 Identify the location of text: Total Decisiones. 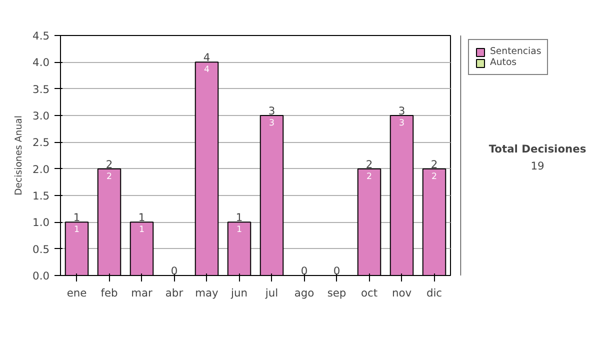
(537, 149).